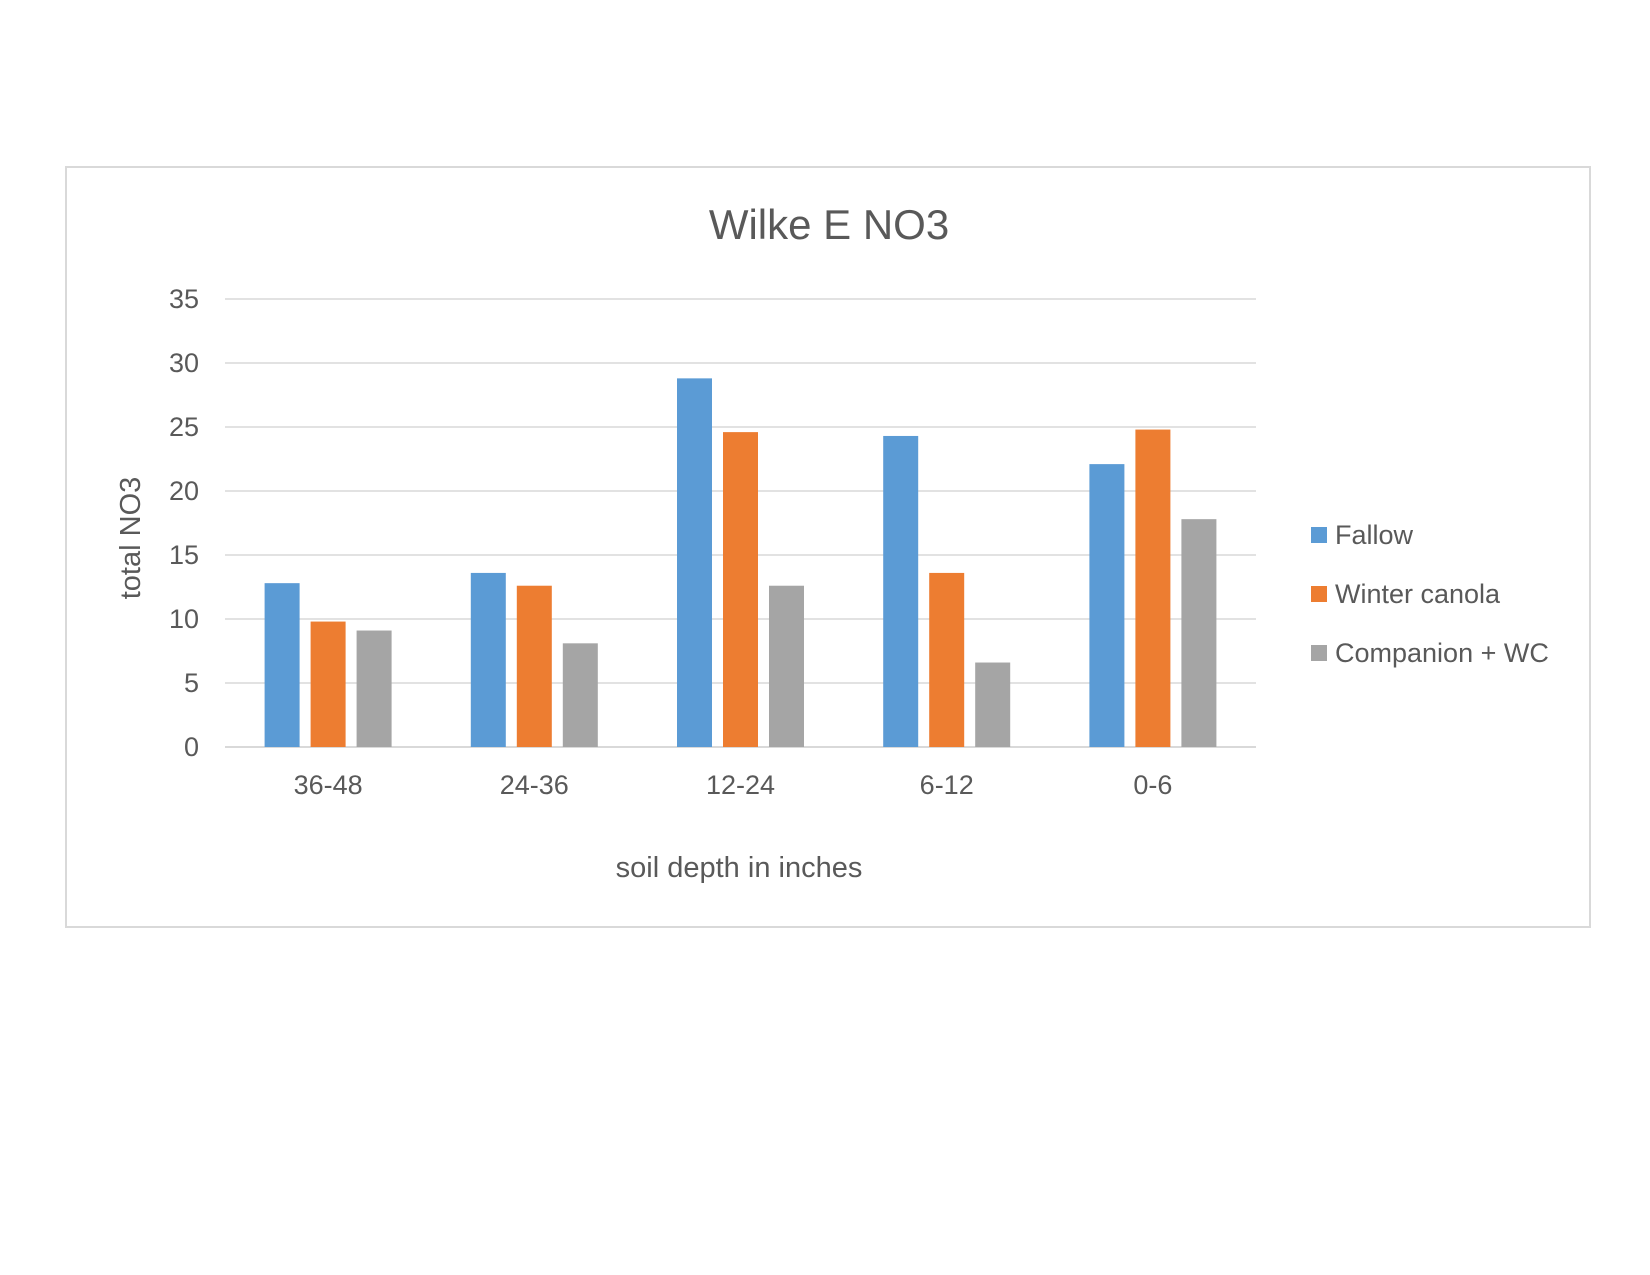 This screenshot has height=1275, width=1650. What do you see at coordinates (1418, 594) in the screenshot?
I see `legend-label: Winter canola` at bounding box center [1418, 594].